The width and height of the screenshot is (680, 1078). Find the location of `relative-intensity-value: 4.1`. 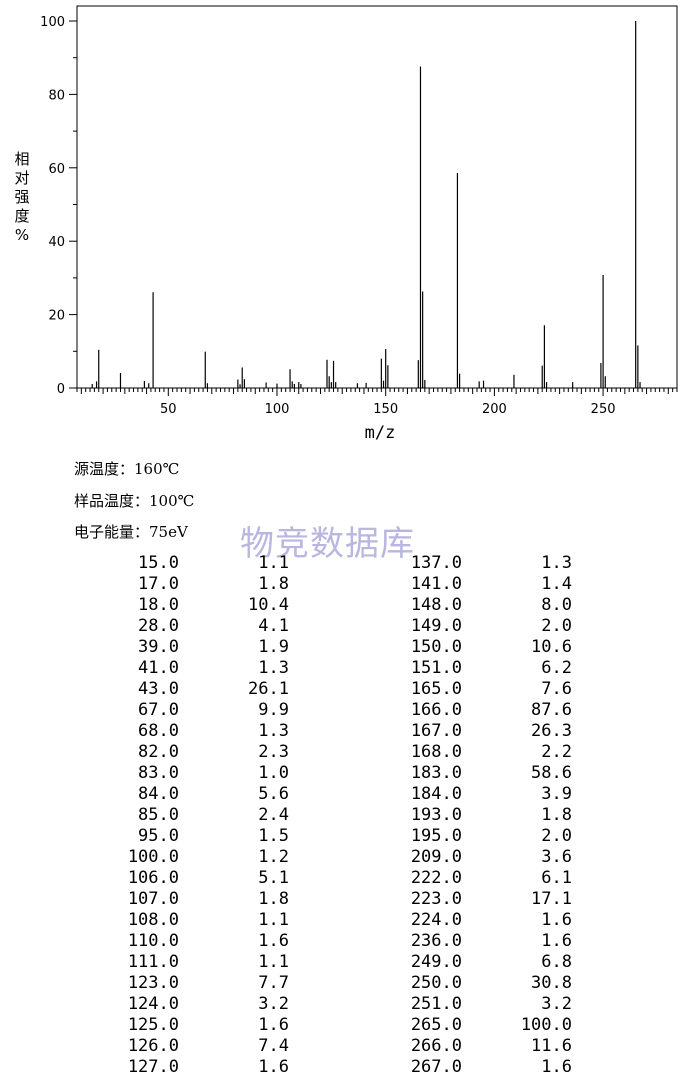

relative-intensity-value: 4.1 is located at coordinates (273, 626).